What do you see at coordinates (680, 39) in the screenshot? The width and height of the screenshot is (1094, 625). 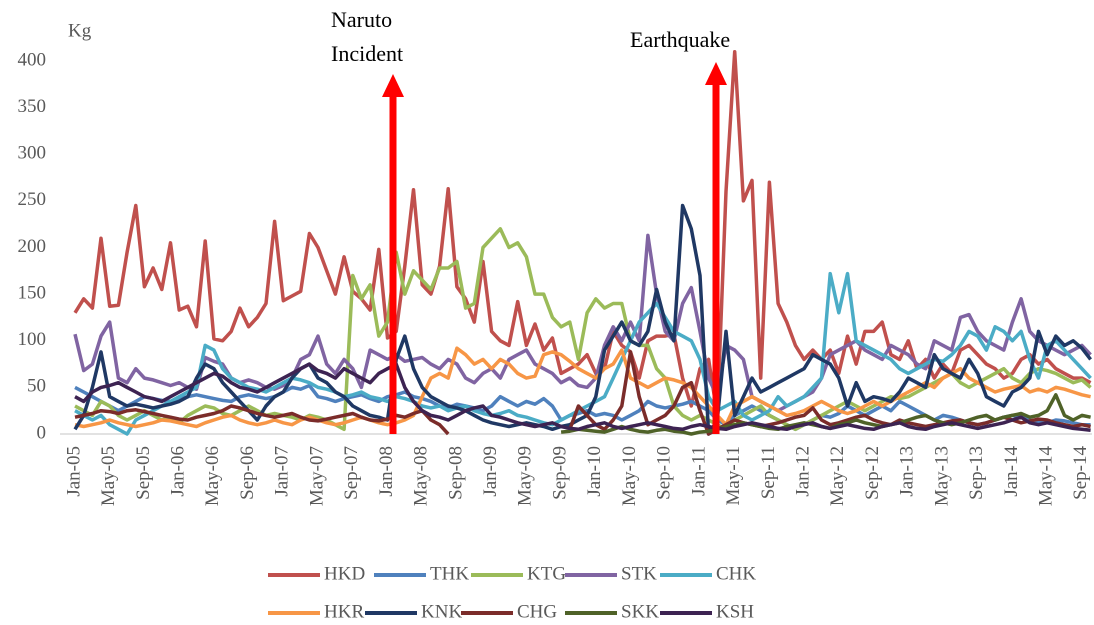 I see `annotation: Earthquake` at bounding box center [680, 39].